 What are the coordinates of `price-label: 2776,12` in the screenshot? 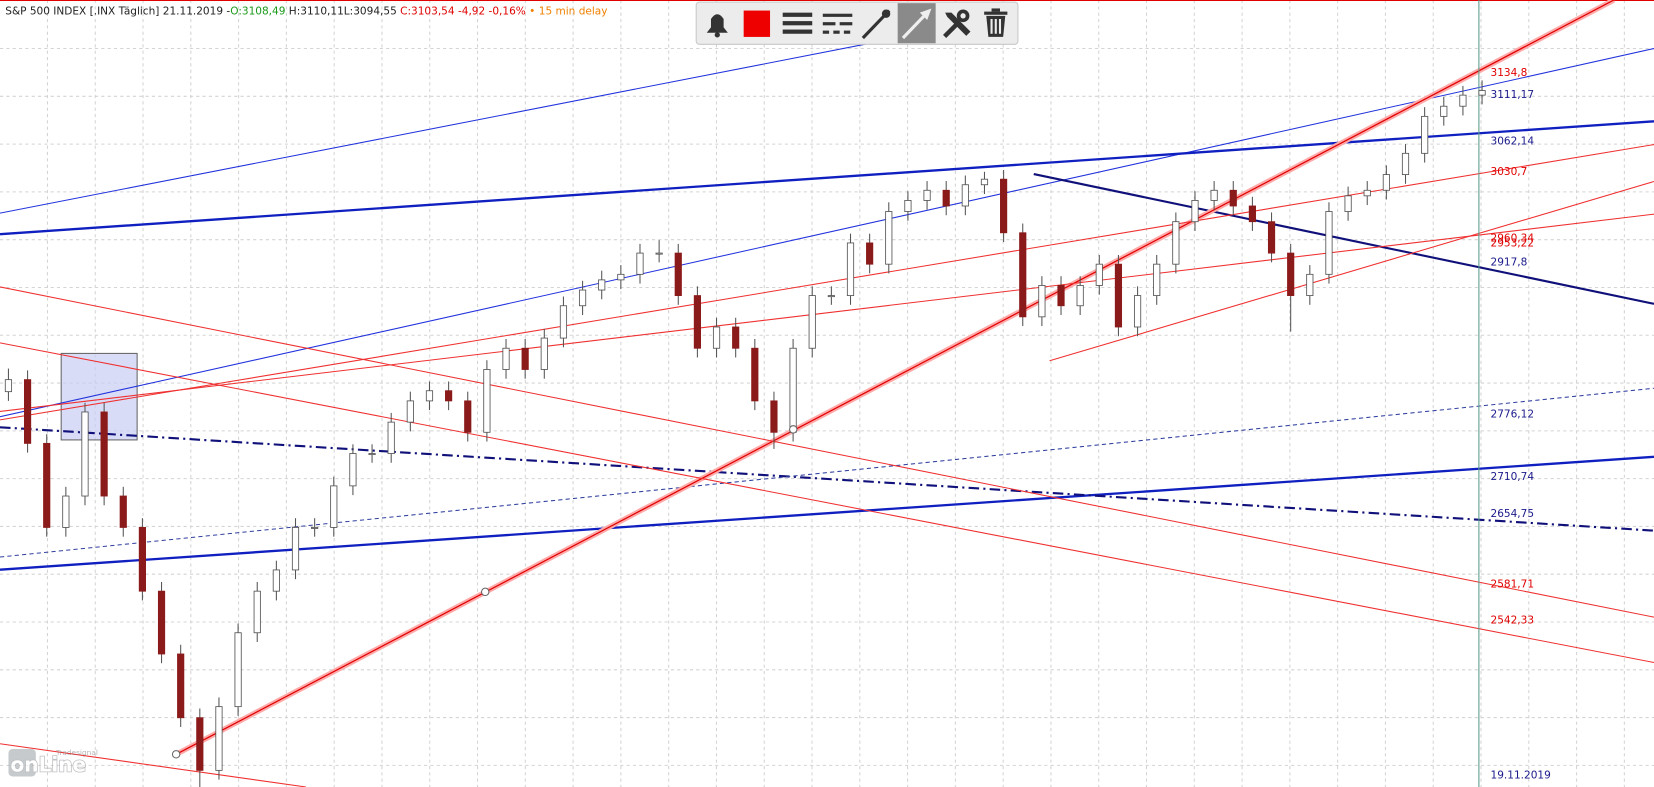 It's located at (1512, 415).